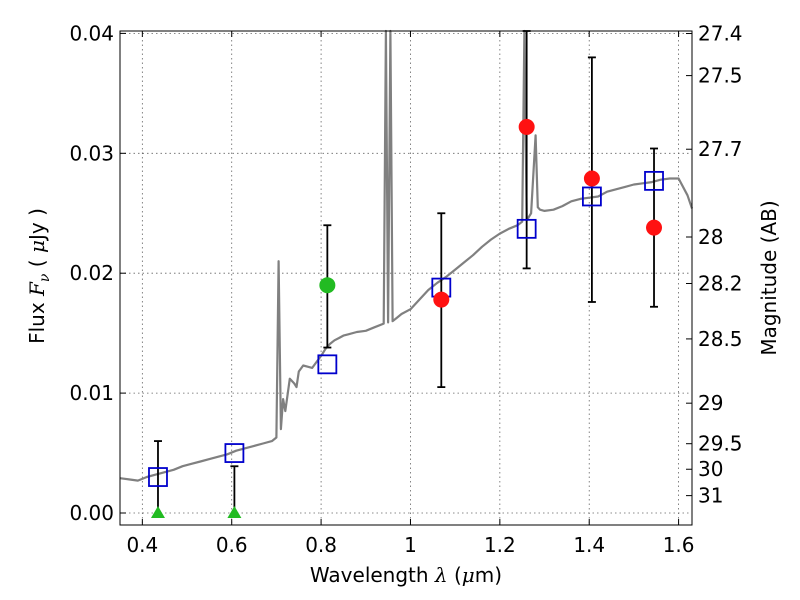  Describe the element at coordinates (91, 273) in the screenshot. I see `y-tick-label: 0.02` at that location.